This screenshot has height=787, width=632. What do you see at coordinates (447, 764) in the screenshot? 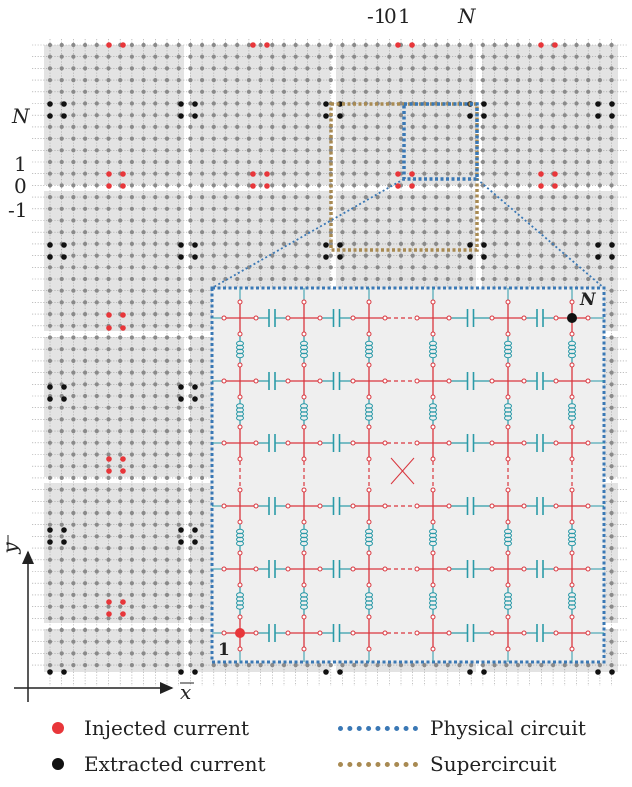
I see `legend-supercircuit: Supercircuit` at bounding box center [447, 764].